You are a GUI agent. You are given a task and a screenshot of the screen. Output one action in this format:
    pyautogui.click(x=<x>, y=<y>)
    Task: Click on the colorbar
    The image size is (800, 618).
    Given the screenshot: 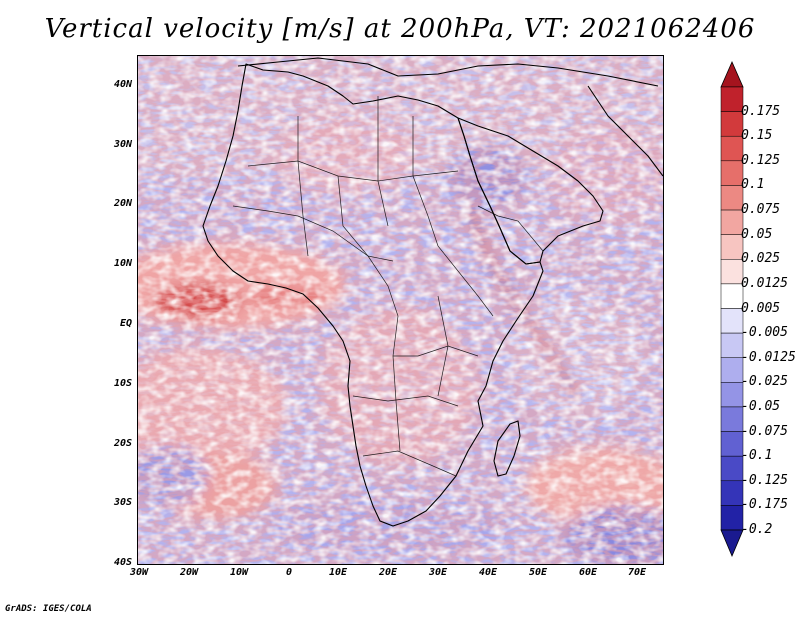 What is the action you would take?
    pyautogui.click(x=732, y=309)
    